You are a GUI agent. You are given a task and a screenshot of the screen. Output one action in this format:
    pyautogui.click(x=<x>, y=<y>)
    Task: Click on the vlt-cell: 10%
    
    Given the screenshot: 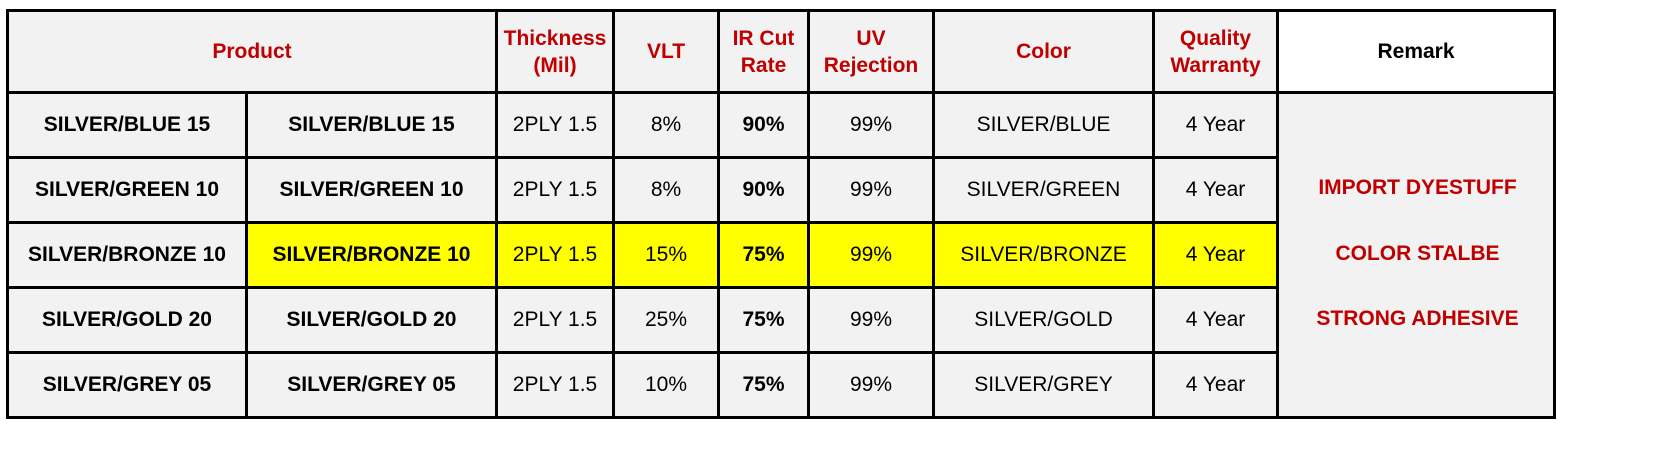 What is the action you would take?
    pyautogui.click(x=666, y=385)
    